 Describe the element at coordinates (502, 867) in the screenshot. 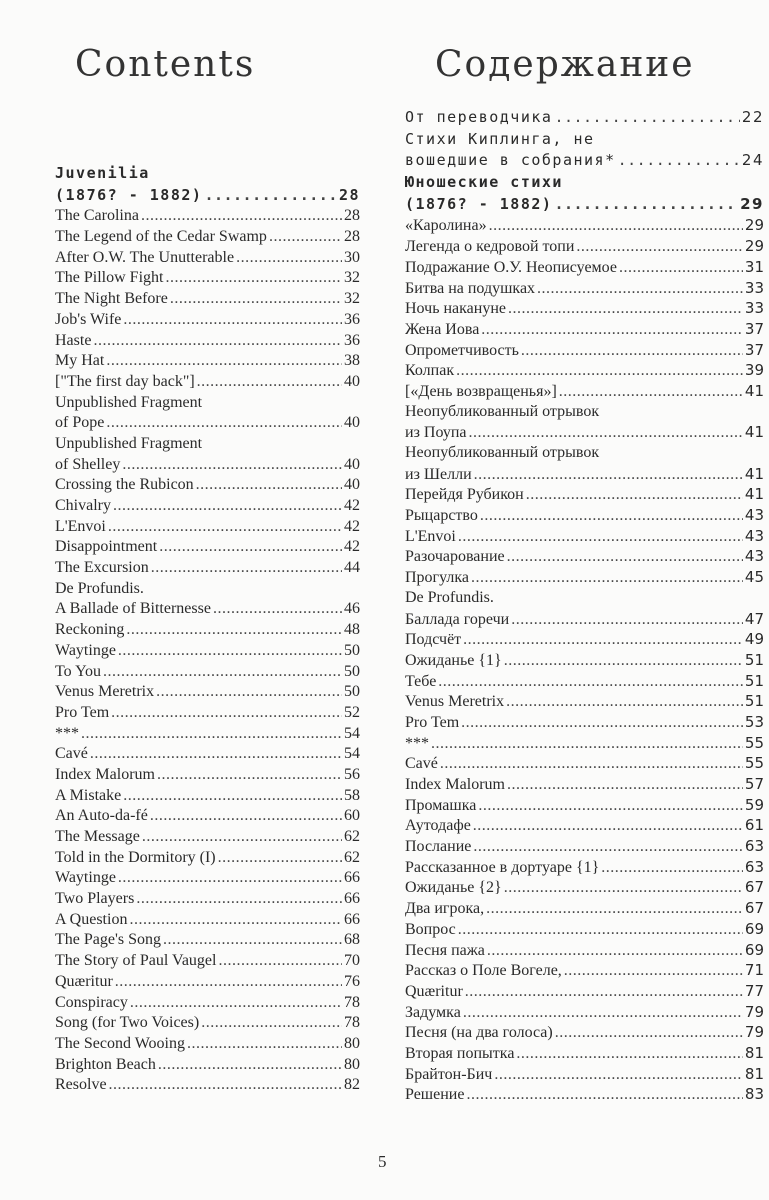

I see `entry-title: Рассказанное в дортуаре {1}` at that location.